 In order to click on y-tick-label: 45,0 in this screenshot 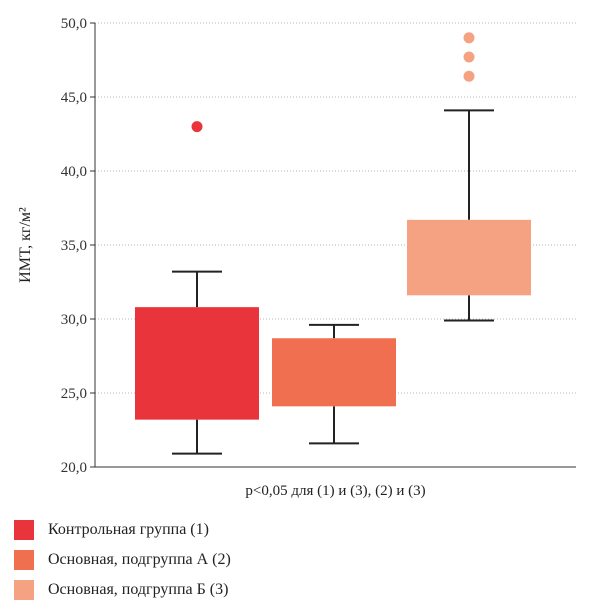, I will do `click(74, 98)`.